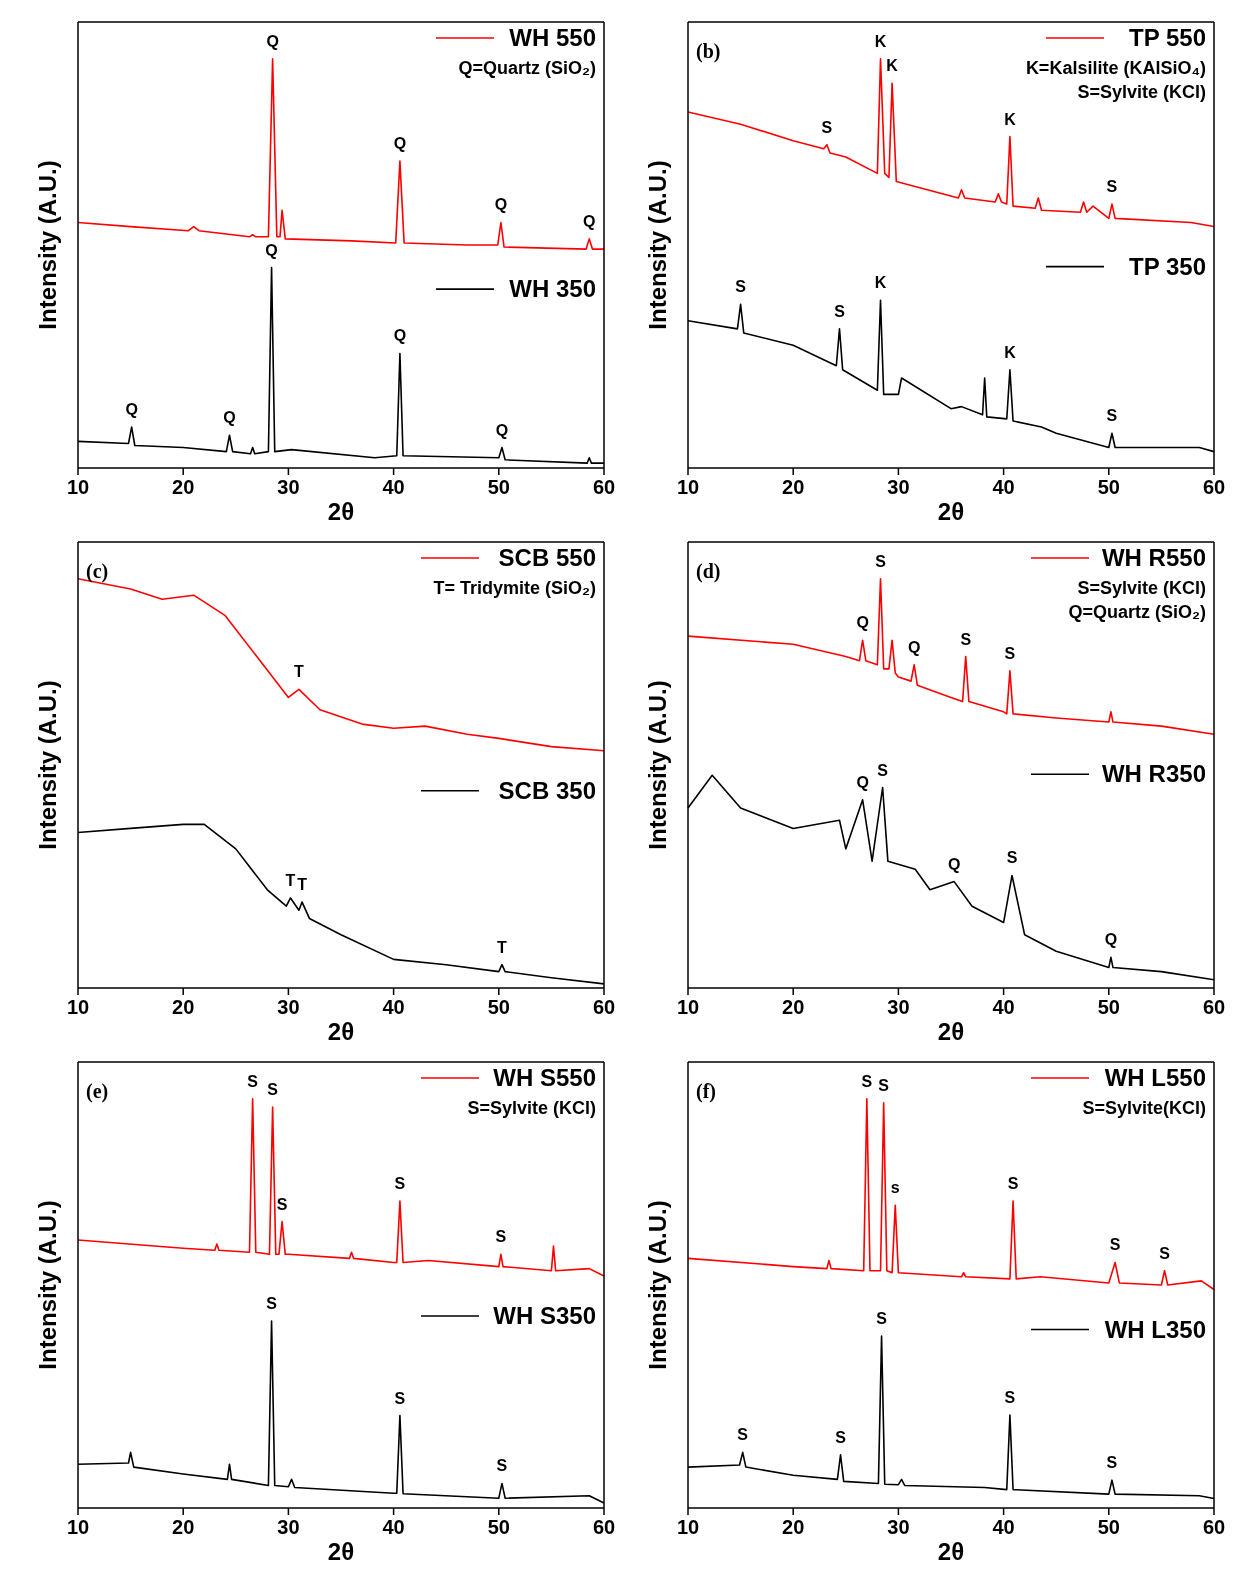  Describe the element at coordinates (1115, 68) in the screenshot. I see `annotation: K=Kalsilite (KAlSiO₄)` at that location.